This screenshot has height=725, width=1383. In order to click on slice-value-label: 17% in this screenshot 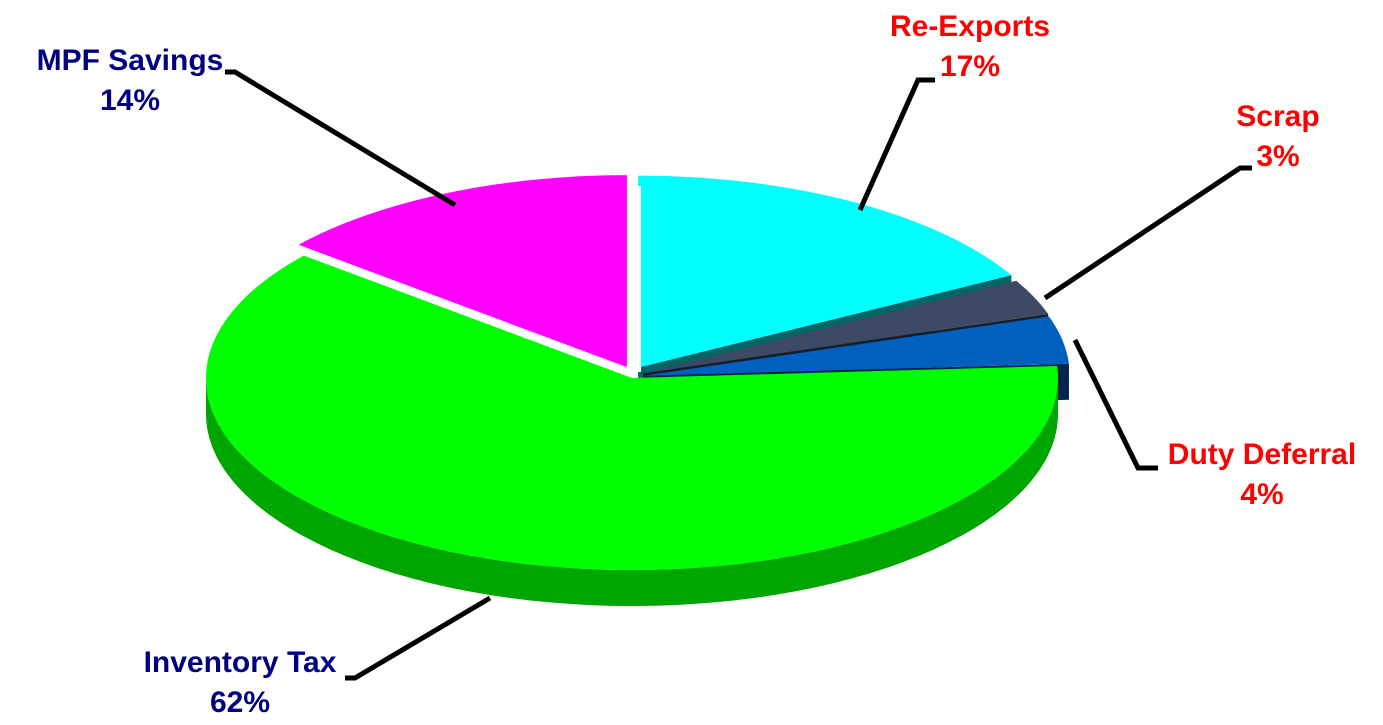, I will do `click(970, 66)`.